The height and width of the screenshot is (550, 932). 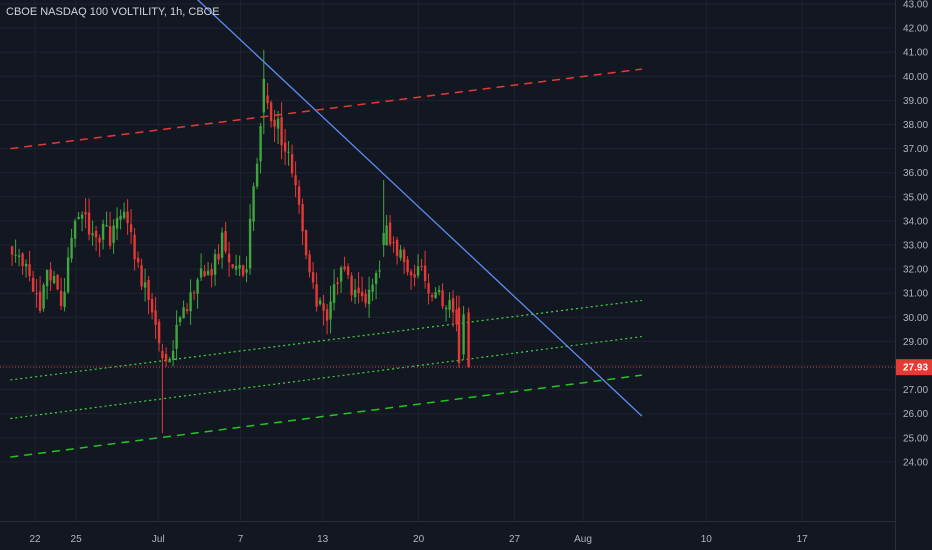 What do you see at coordinates (583, 539) in the screenshot?
I see `x-tick-label: Aug` at bounding box center [583, 539].